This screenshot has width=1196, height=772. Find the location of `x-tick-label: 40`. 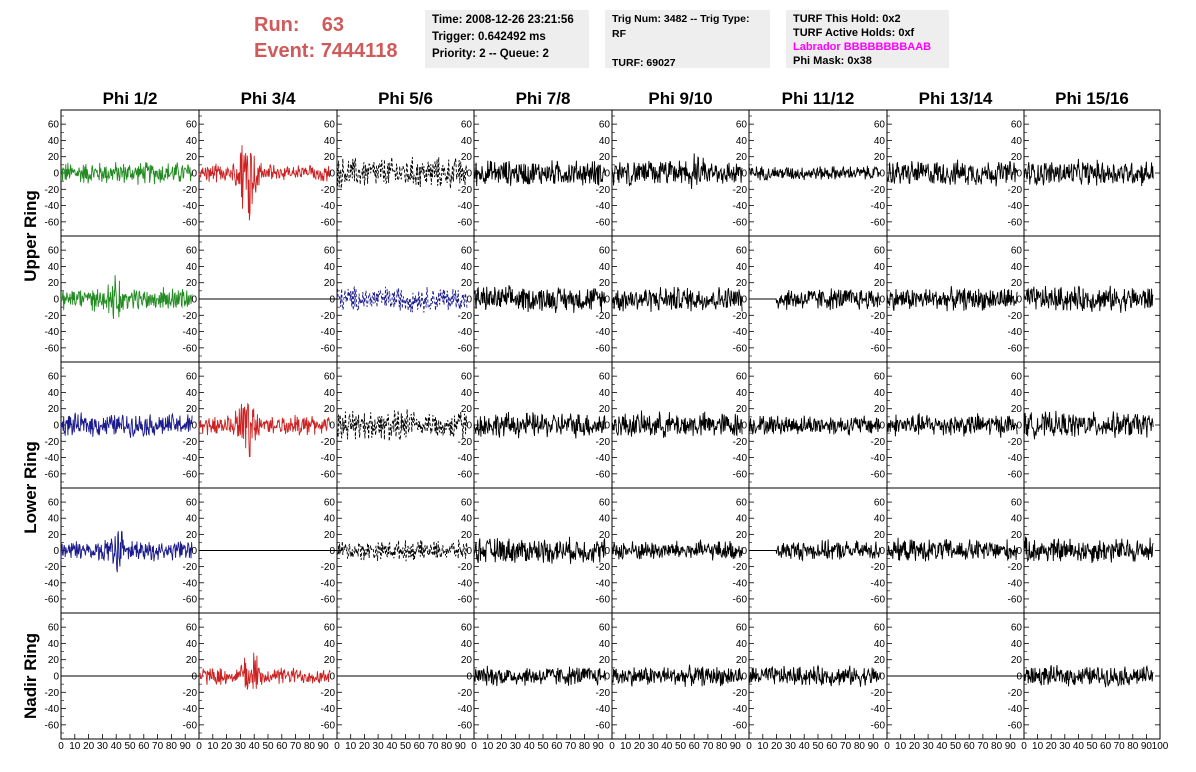

x-tick-label: 40 is located at coordinates (942, 746).